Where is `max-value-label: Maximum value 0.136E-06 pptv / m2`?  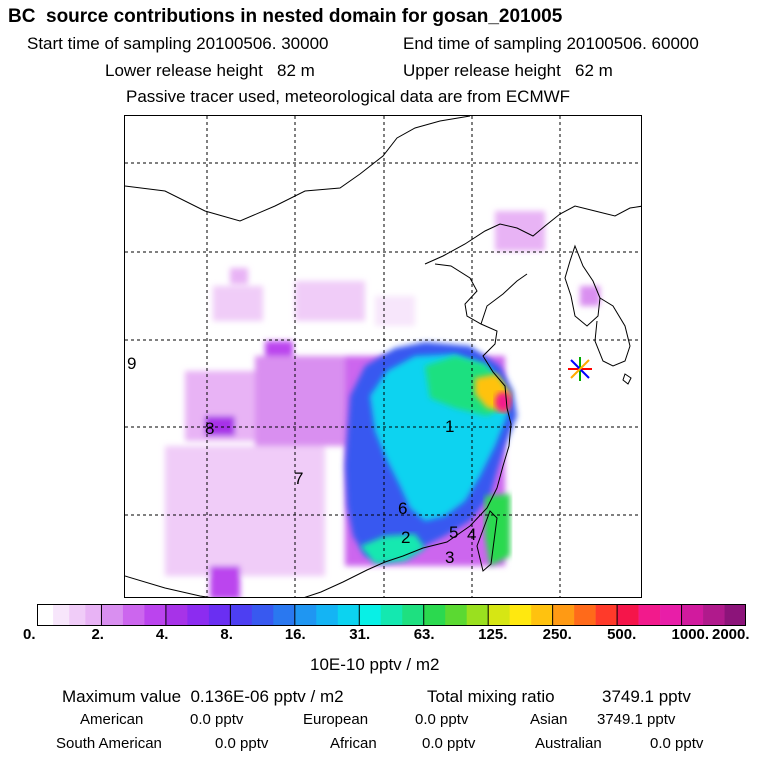
max-value-label: Maximum value 0.136E-06 pptv / m2 is located at coordinates (203, 696).